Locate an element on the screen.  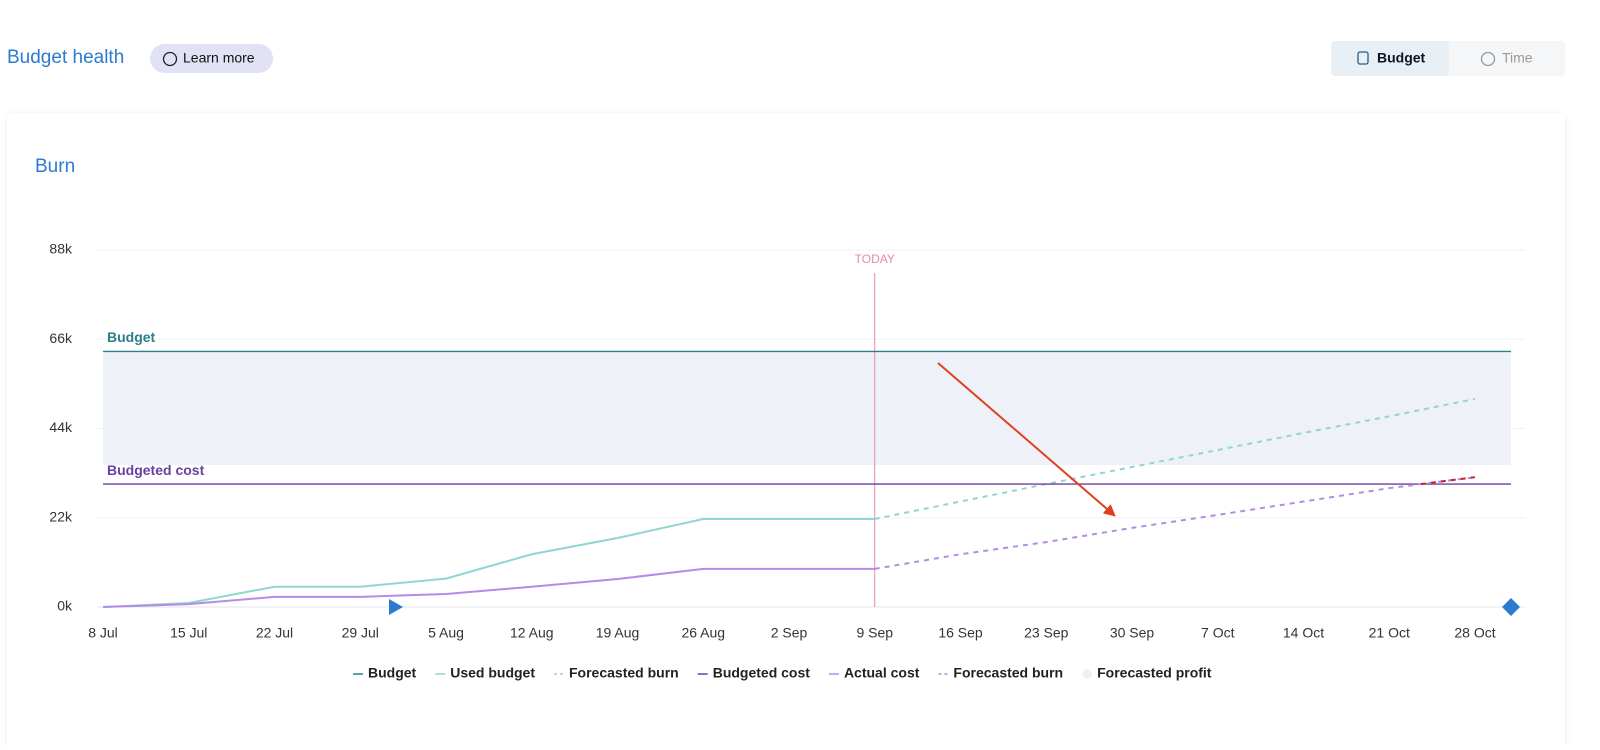
x-tick-label: 2 Sep is located at coordinates (789, 633).